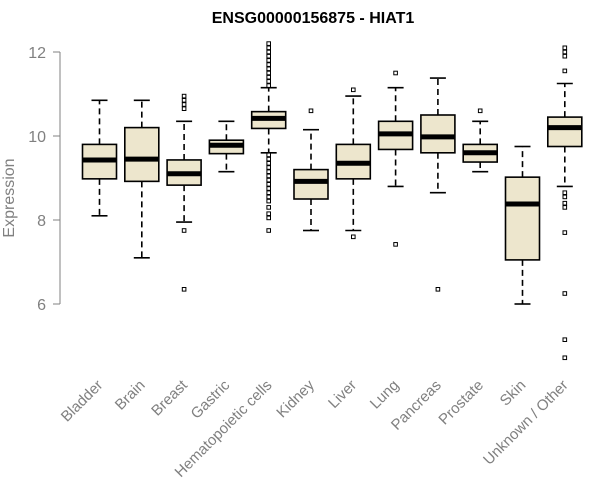 This screenshot has width=600, height=500. I want to click on x-tick-label: Breast, so click(169, 397).